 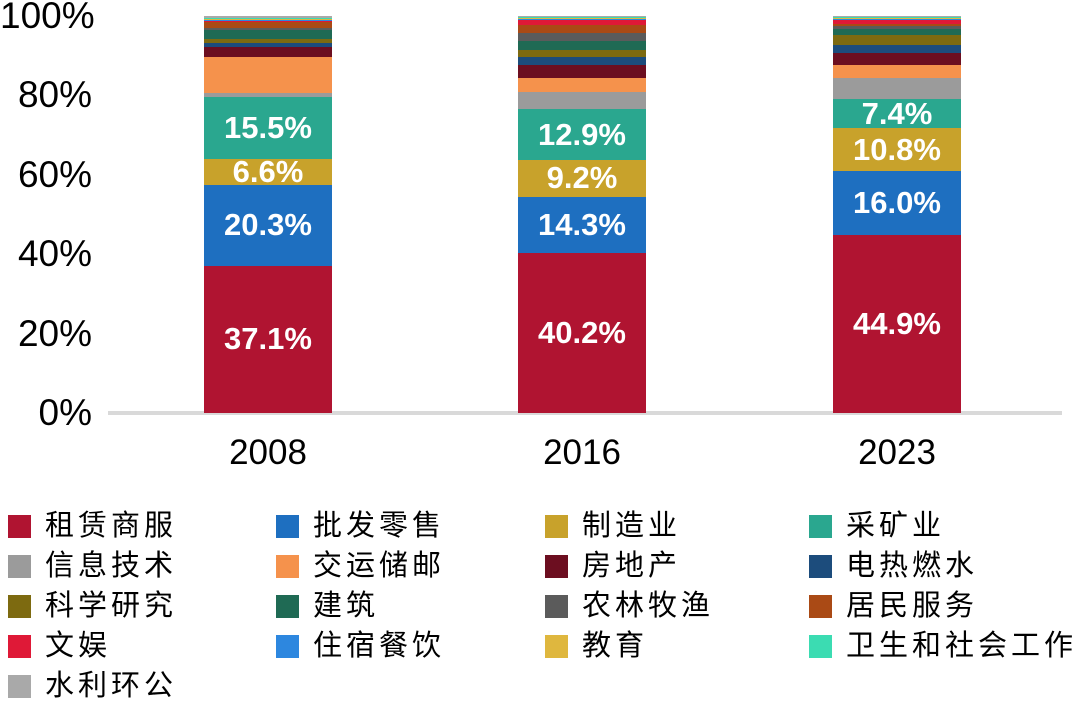 I want to click on legend-label: 信息技术, so click(x=111, y=565).